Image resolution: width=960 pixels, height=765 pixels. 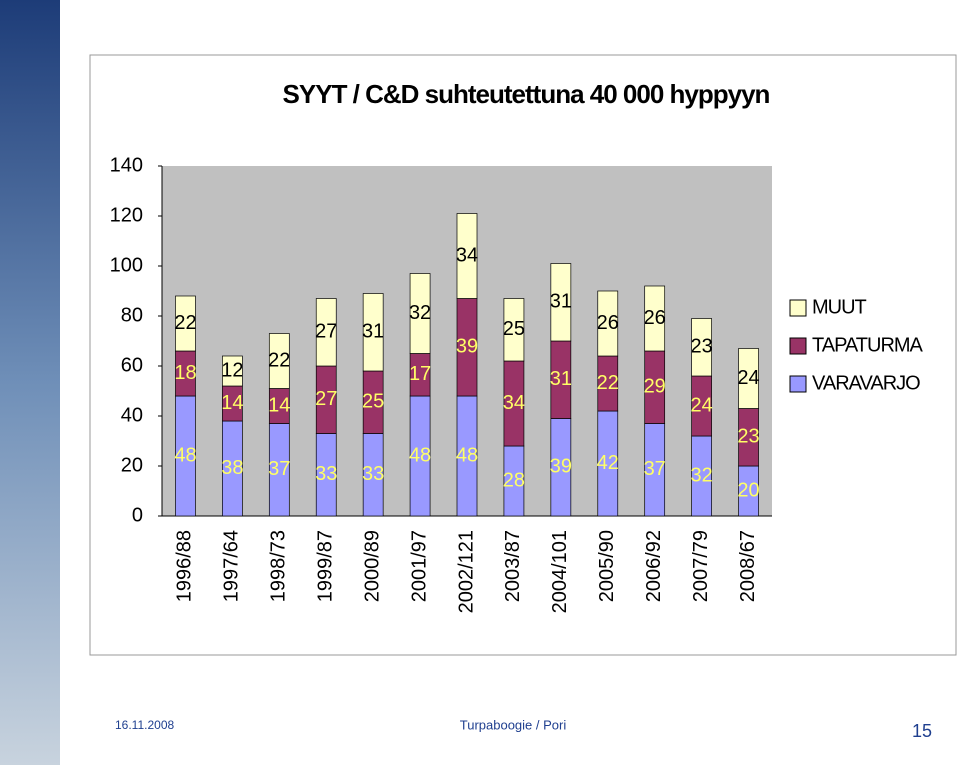 I want to click on page-number: 15, so click(x=922, y=731).